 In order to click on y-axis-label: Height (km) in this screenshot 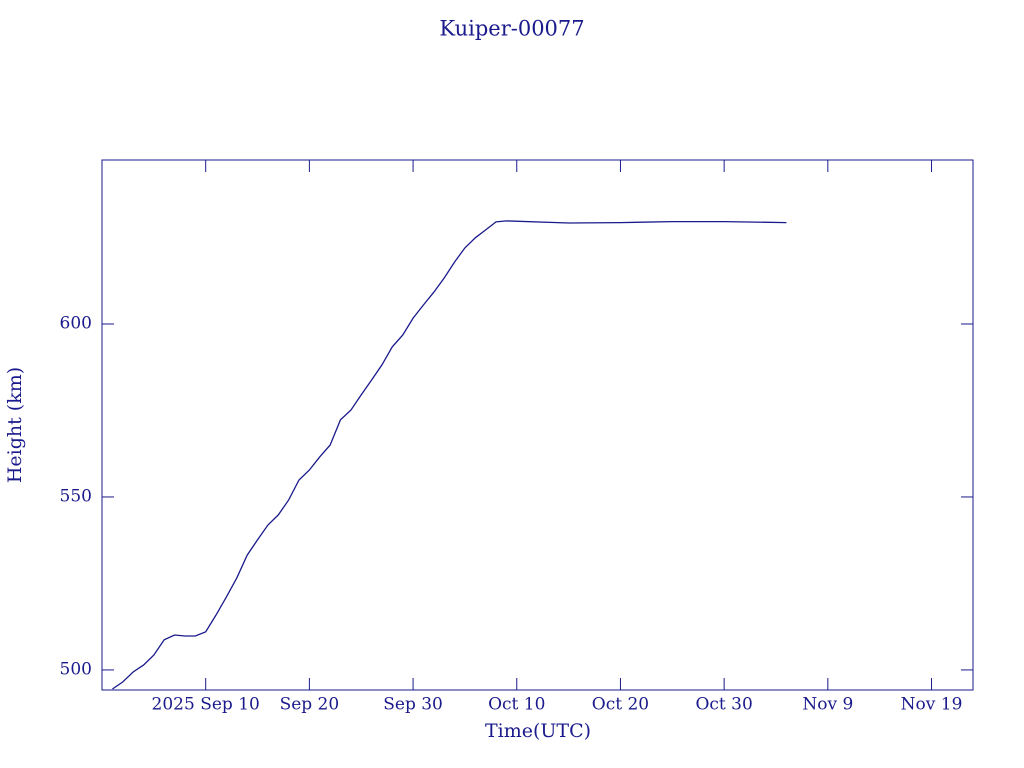, I will do `click(15, 425)`.